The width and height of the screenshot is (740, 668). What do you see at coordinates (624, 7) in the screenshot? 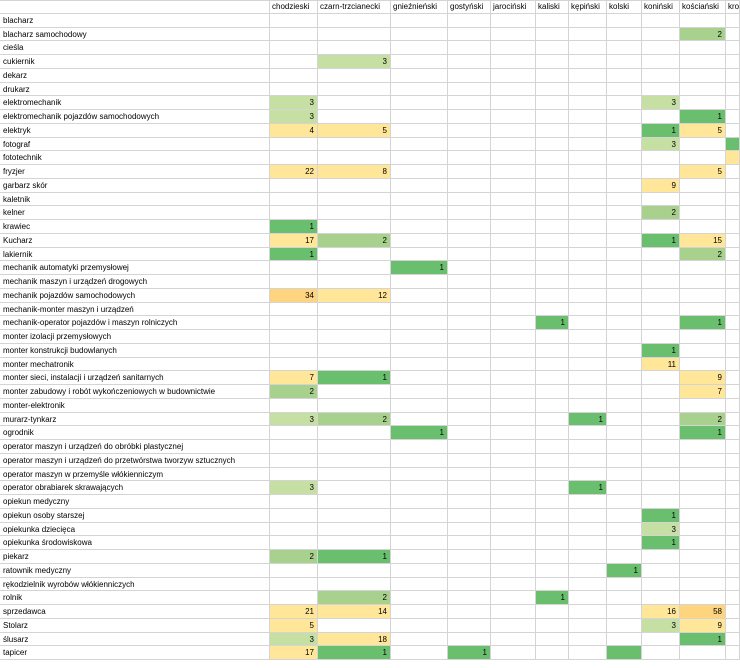
I see `column-header-8: kolski` at bounding box center [624, 7].